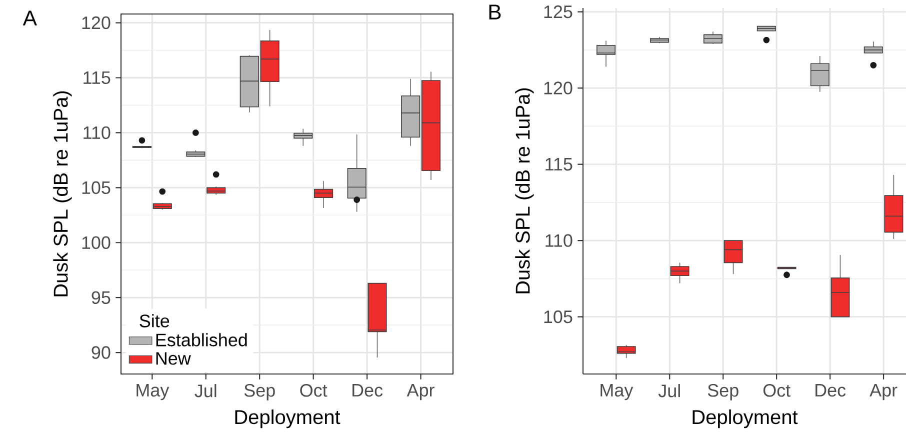 This screenshot has width=906, height=448. What do you see at coordinates (29, 18) in the screenshot?
I see `chart-title: A` at bounding box center [29, 18].